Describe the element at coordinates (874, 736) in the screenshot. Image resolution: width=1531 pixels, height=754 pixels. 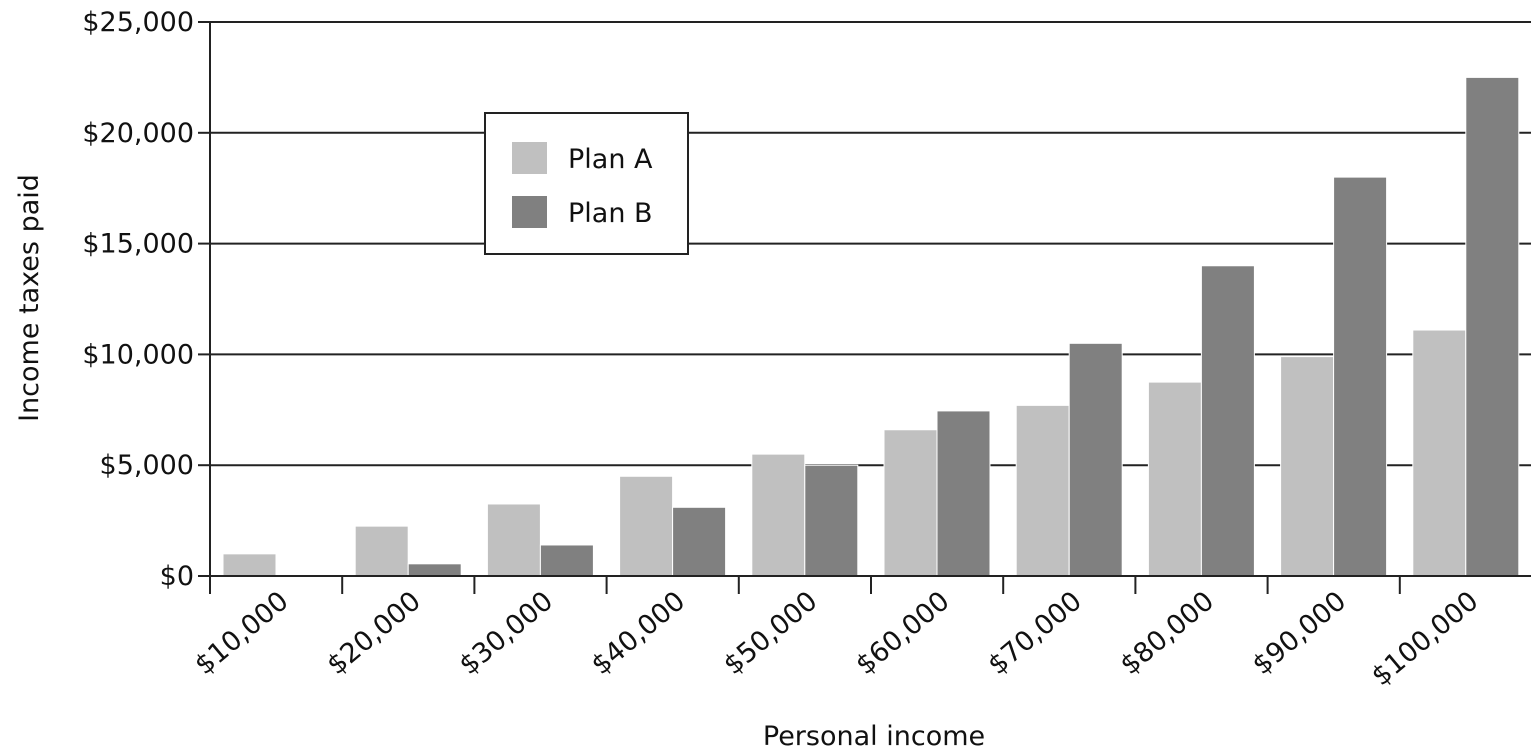
I see `x-axis-title: Personal income` at that location.